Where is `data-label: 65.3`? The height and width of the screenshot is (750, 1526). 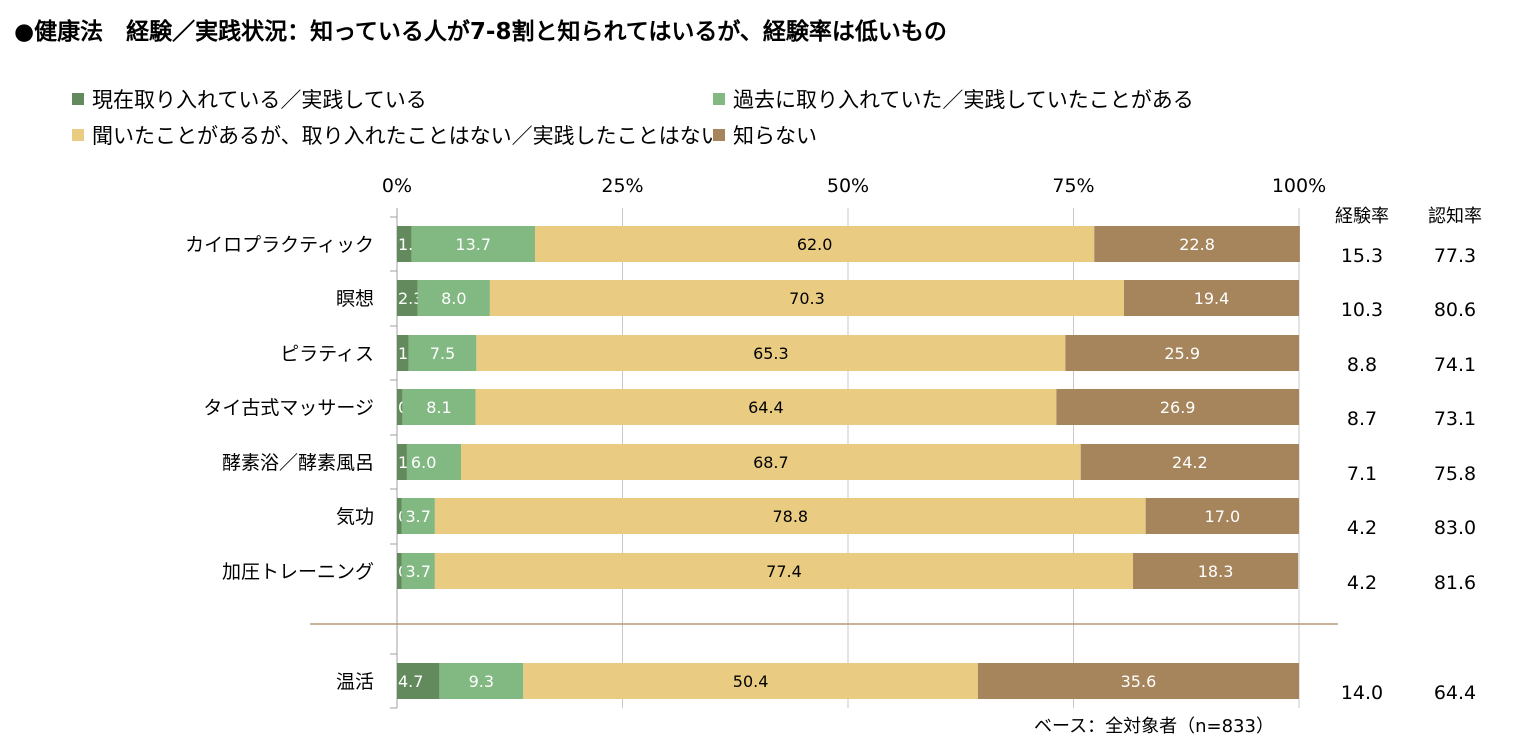 data-label: 65.3 is located at coordinates (771, 353).